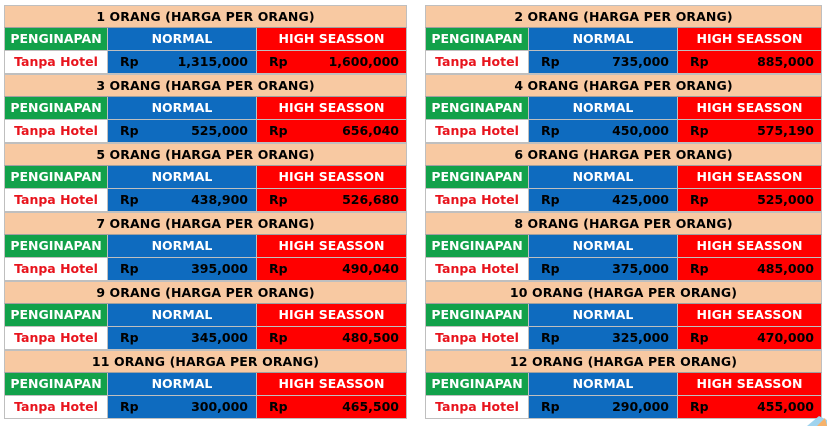  I want to click on price-row: Tanpa Hotel Rp 525,000 Rp 656,040, so click(205, 131).